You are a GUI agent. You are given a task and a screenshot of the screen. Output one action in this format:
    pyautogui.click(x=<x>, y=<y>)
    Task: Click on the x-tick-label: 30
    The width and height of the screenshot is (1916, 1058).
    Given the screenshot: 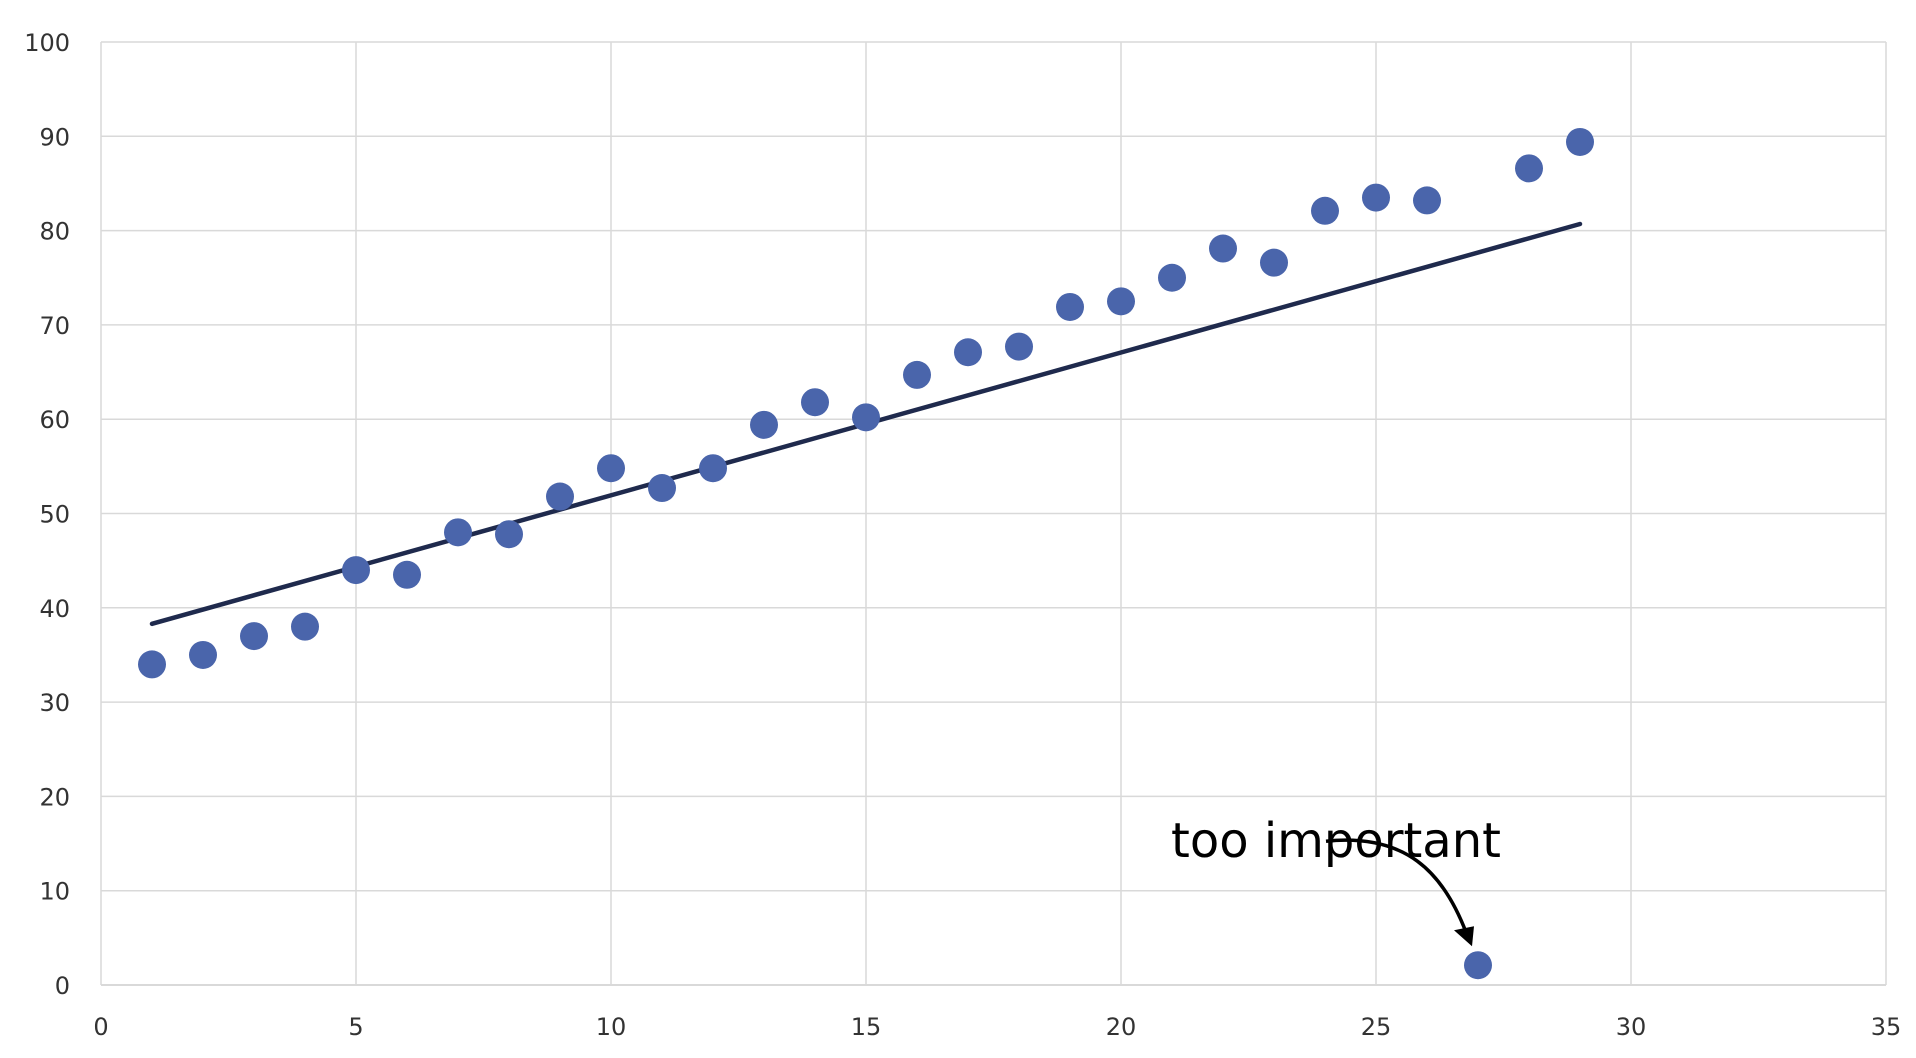 What is the action you would take?
    pyautogui.click(x=1631, y=1027)
    